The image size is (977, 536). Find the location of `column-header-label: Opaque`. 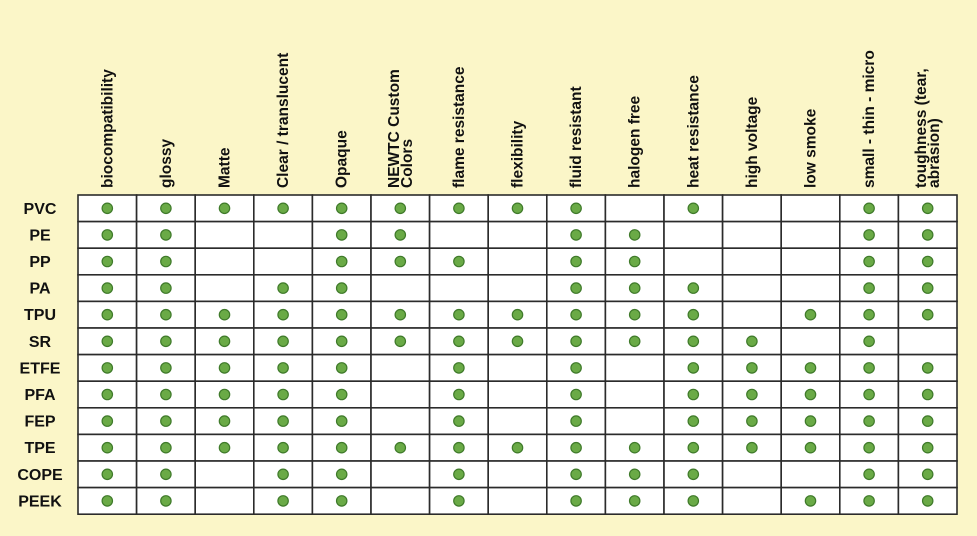

column-header-label: Opaque is located at coordinates (342, 159).